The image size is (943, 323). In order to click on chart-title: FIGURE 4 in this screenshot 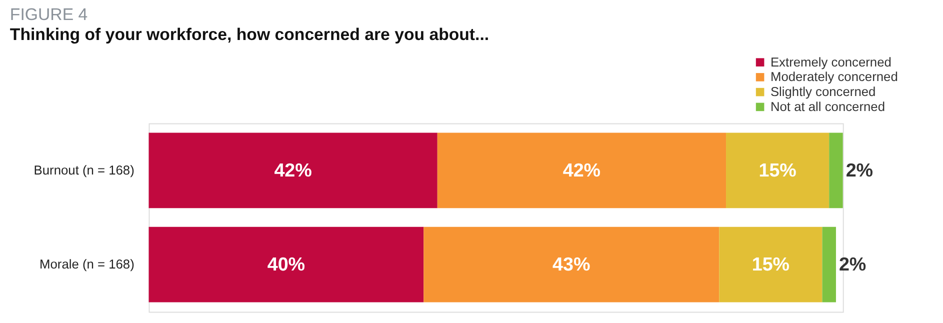, I will do `click(49, 14)`.